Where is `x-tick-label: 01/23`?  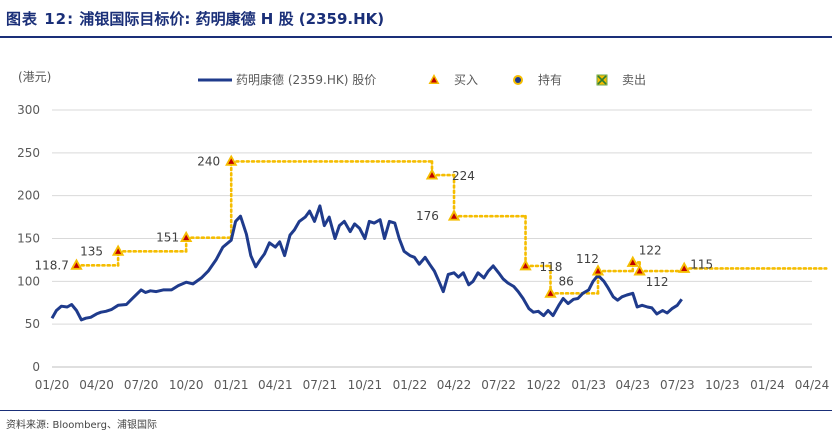 x-tick-label: 01/23 is located at coordinates (588, 385).